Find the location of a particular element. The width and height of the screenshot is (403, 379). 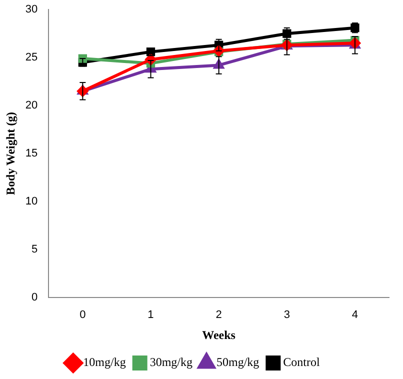

y-tick-label: 30 is located at coordinates (31, 10).